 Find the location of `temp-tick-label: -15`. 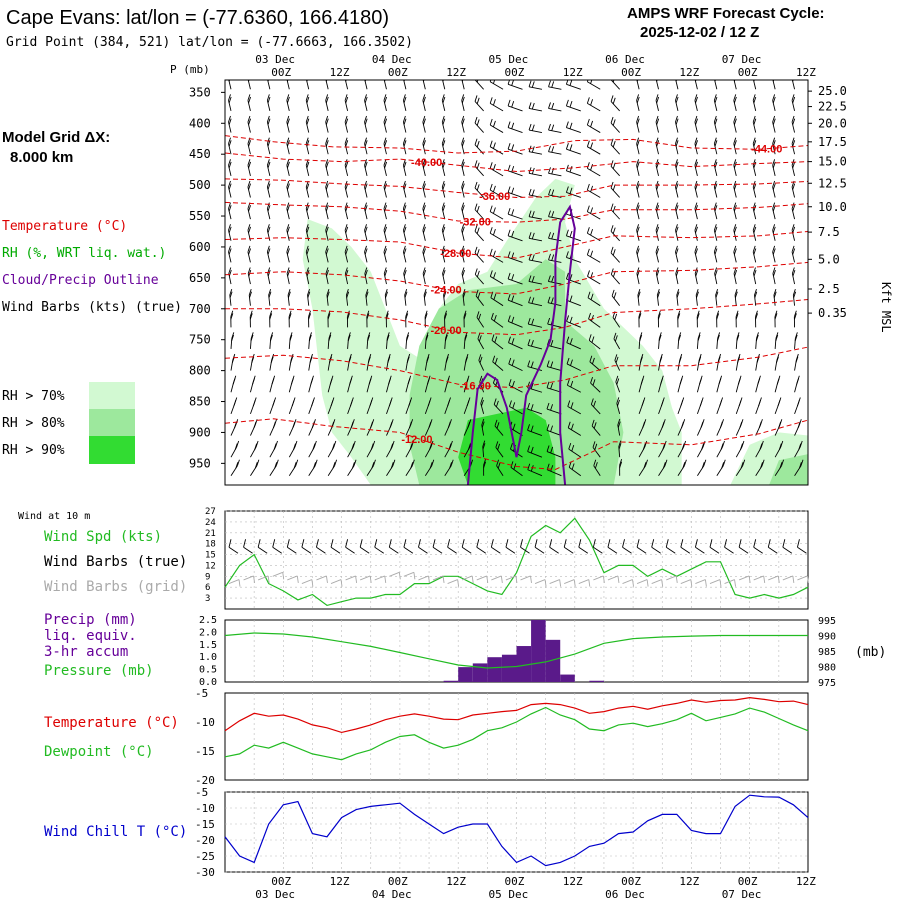

temp-tick-label: -15 is located at coordinates (205, 751).